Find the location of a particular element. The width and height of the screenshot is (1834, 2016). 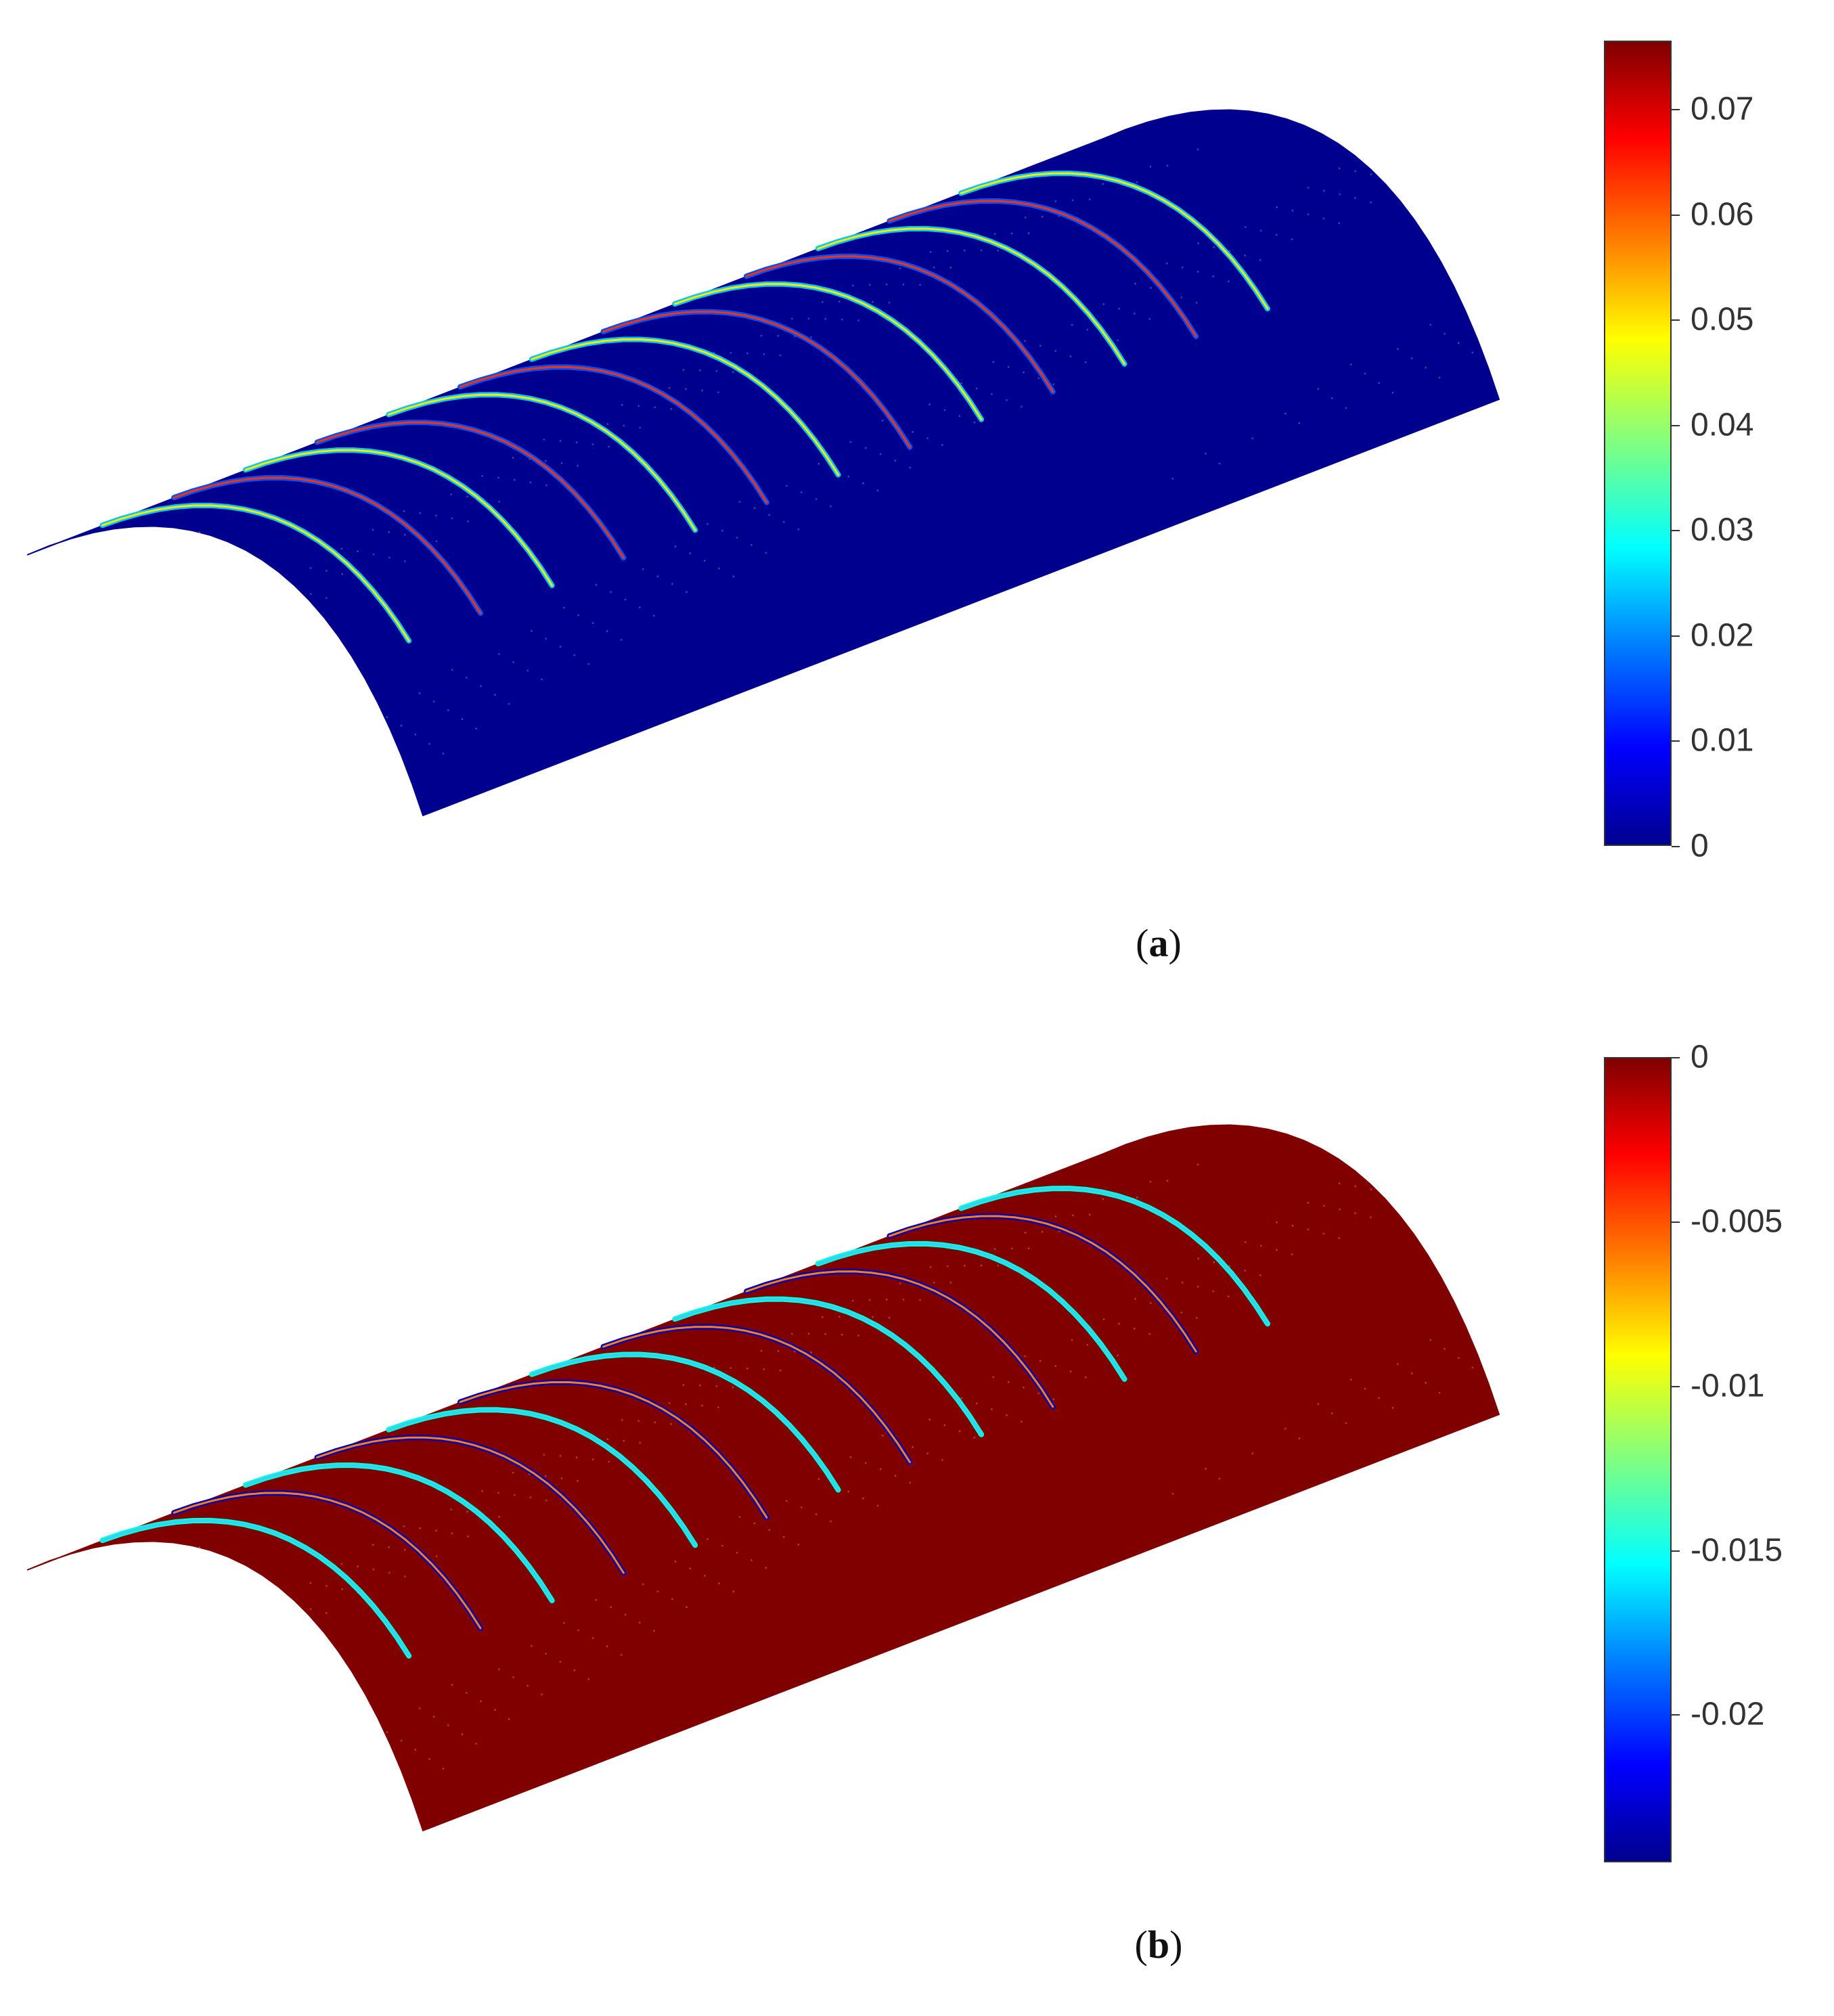

colorbar-tick-label: 0.04 is located at coordinates (1722, 425).